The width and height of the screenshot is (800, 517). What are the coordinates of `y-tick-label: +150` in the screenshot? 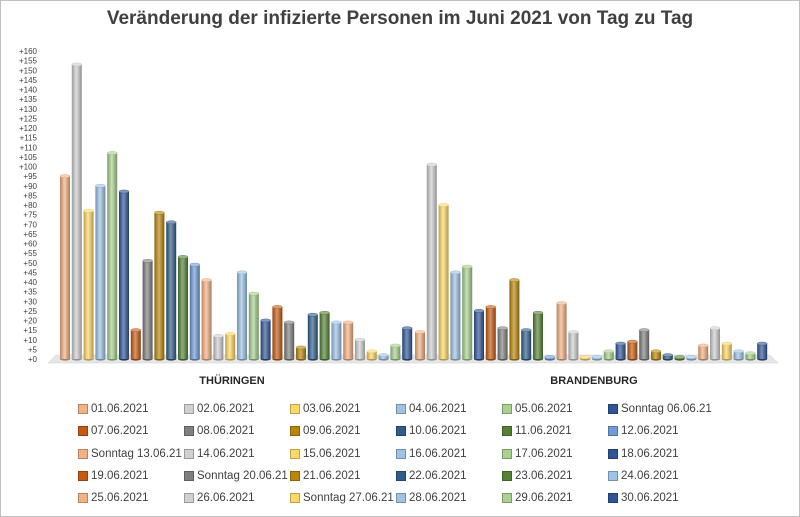 It's located at (28, 70).